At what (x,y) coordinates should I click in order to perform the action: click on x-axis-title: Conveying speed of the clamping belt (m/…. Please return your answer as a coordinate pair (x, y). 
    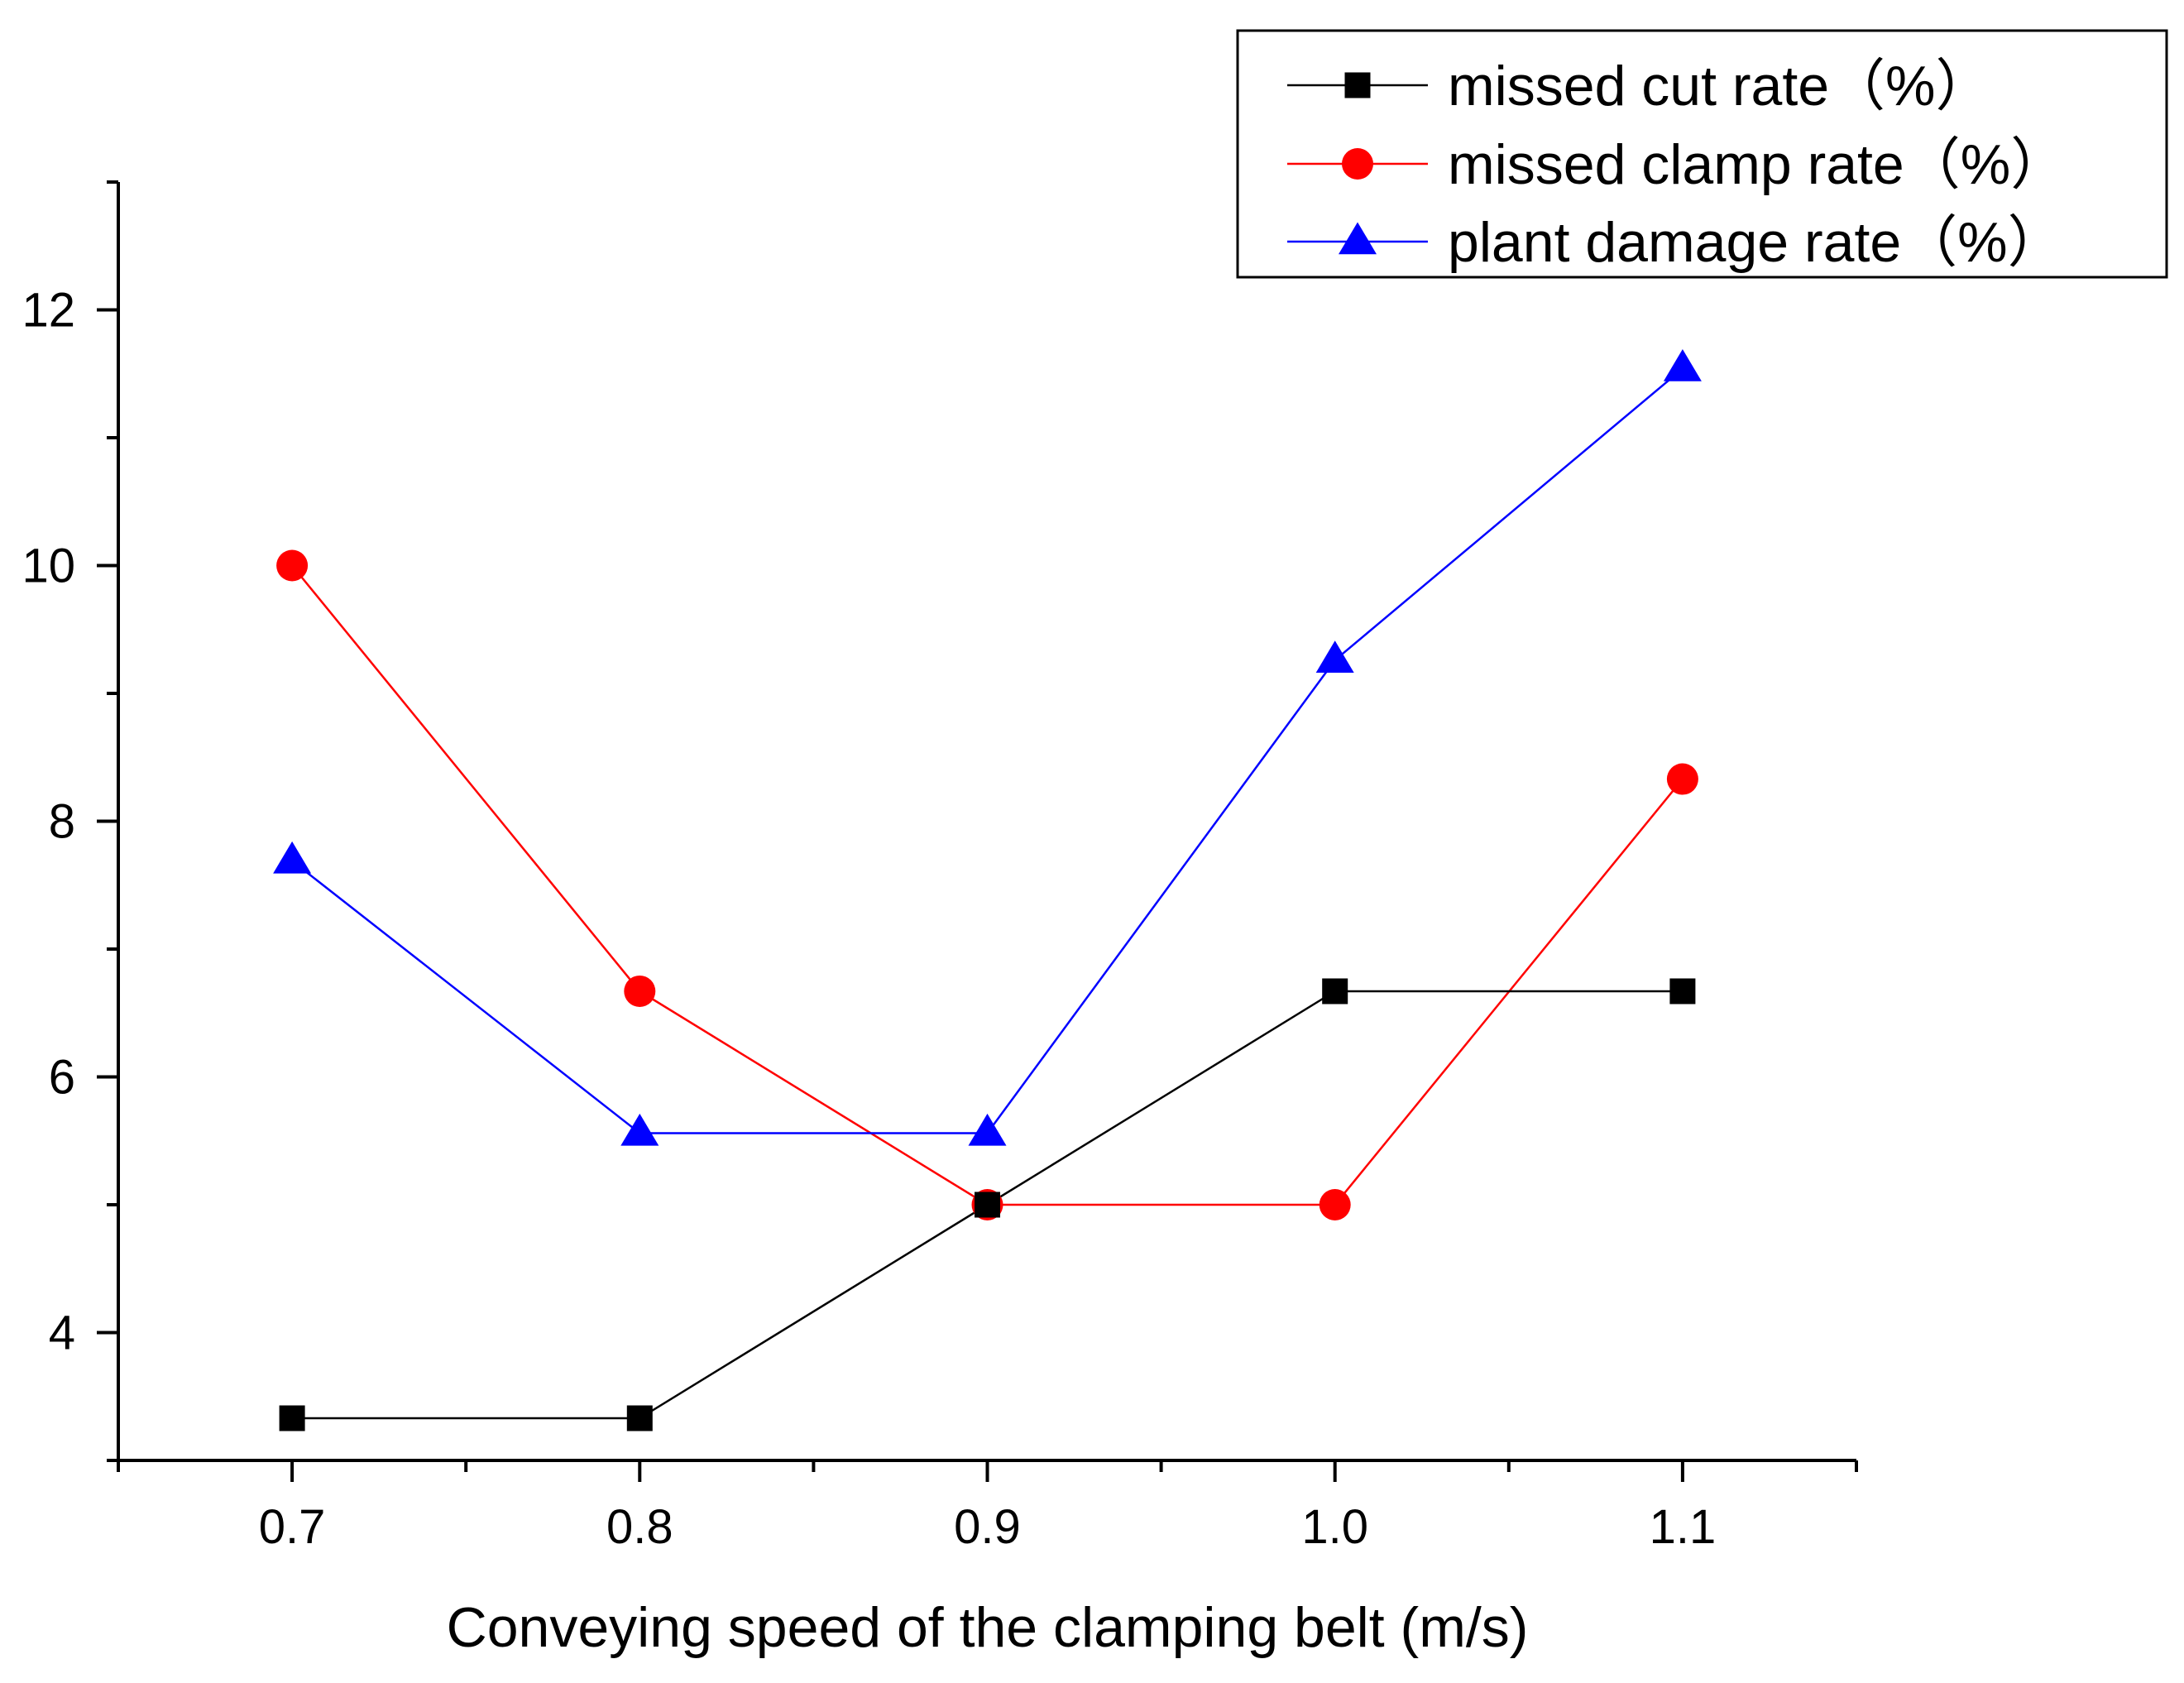
    Looking at the image, I should click on (988, 1627).